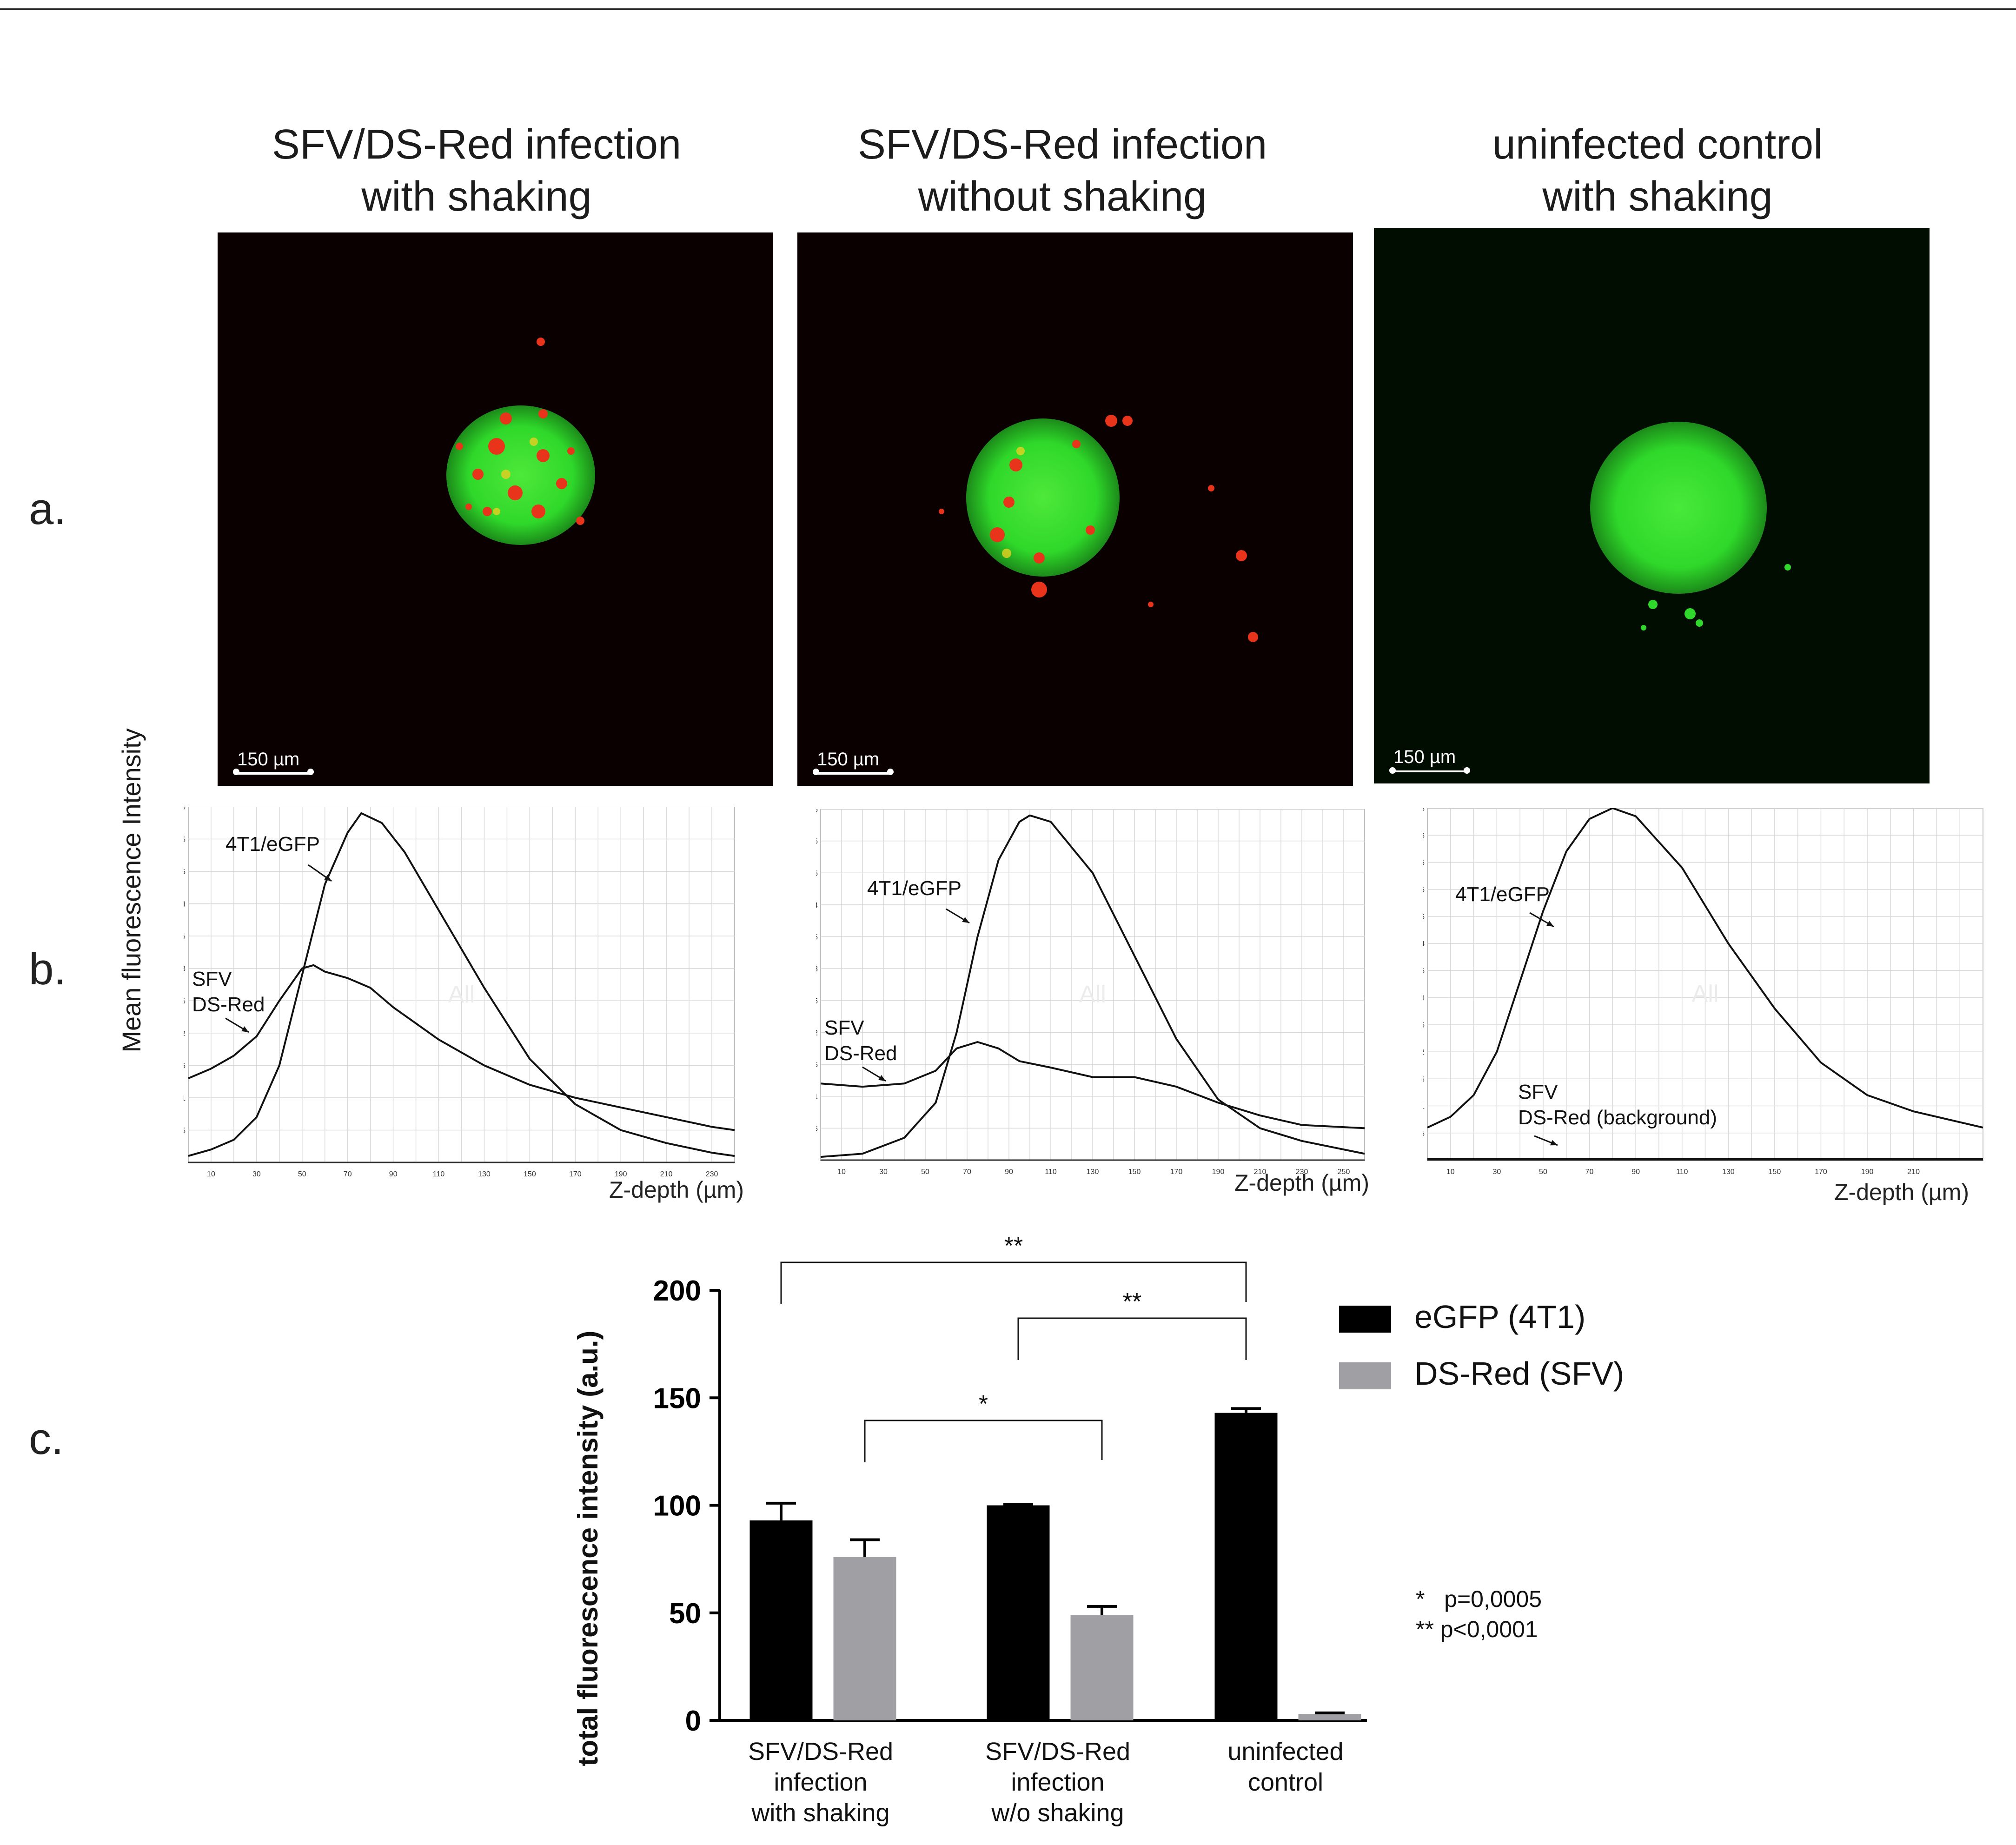 The width and height of the screenshot is (2016, 1845). What do you see at coordinates (1901, 1192) in the screenshot?
I see `panel-b-xlabel-3: Z-depth (µm)` at bounding box center [1901, 1192].